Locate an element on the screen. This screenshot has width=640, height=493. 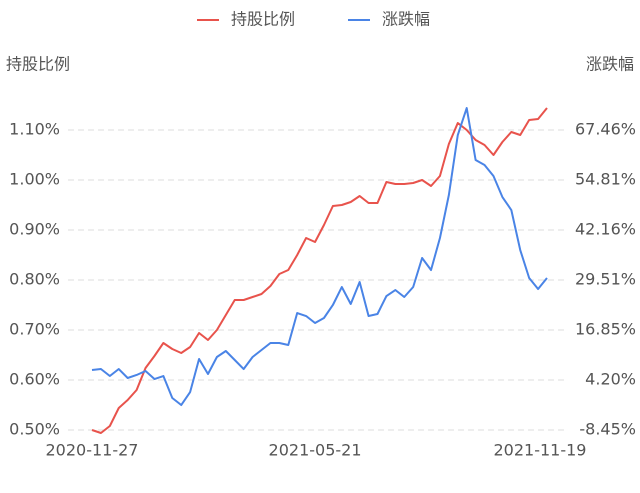
x-tick-label: 2021-11-19 is located at coordinates (540, 450).